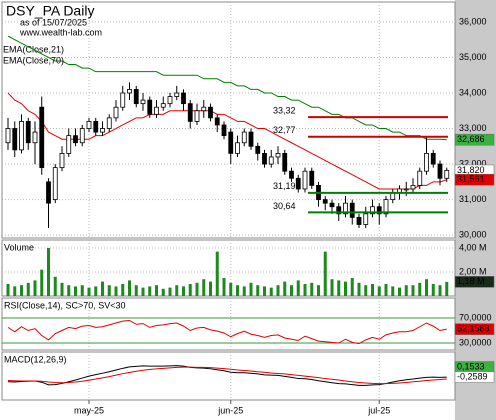 Image resolution: width=496 pixels, height=420 pixels. What do you see at coordinates (471, 179) in the screenshot?
I see `value-marker-label: 31,561` at bounding box center [471, 179].